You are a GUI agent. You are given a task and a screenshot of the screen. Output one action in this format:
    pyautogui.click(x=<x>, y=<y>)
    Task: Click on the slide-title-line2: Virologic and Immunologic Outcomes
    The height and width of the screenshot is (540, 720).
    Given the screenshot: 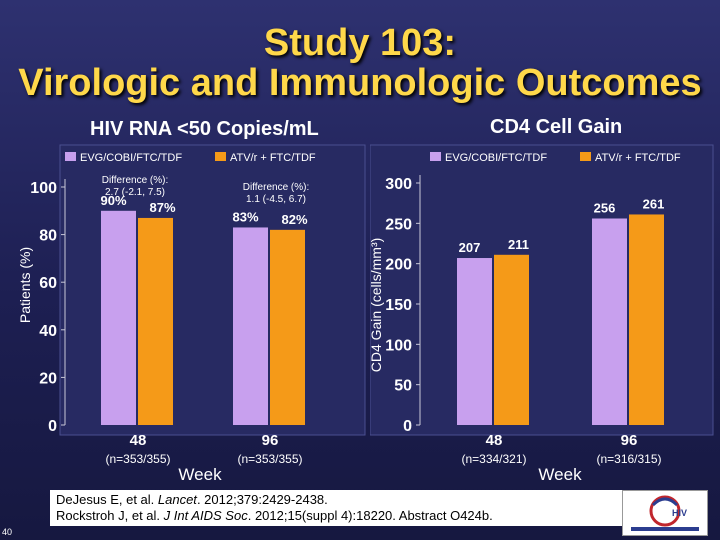 What is the action you would take?
    pyautogui.click(x=360, y=83)
    